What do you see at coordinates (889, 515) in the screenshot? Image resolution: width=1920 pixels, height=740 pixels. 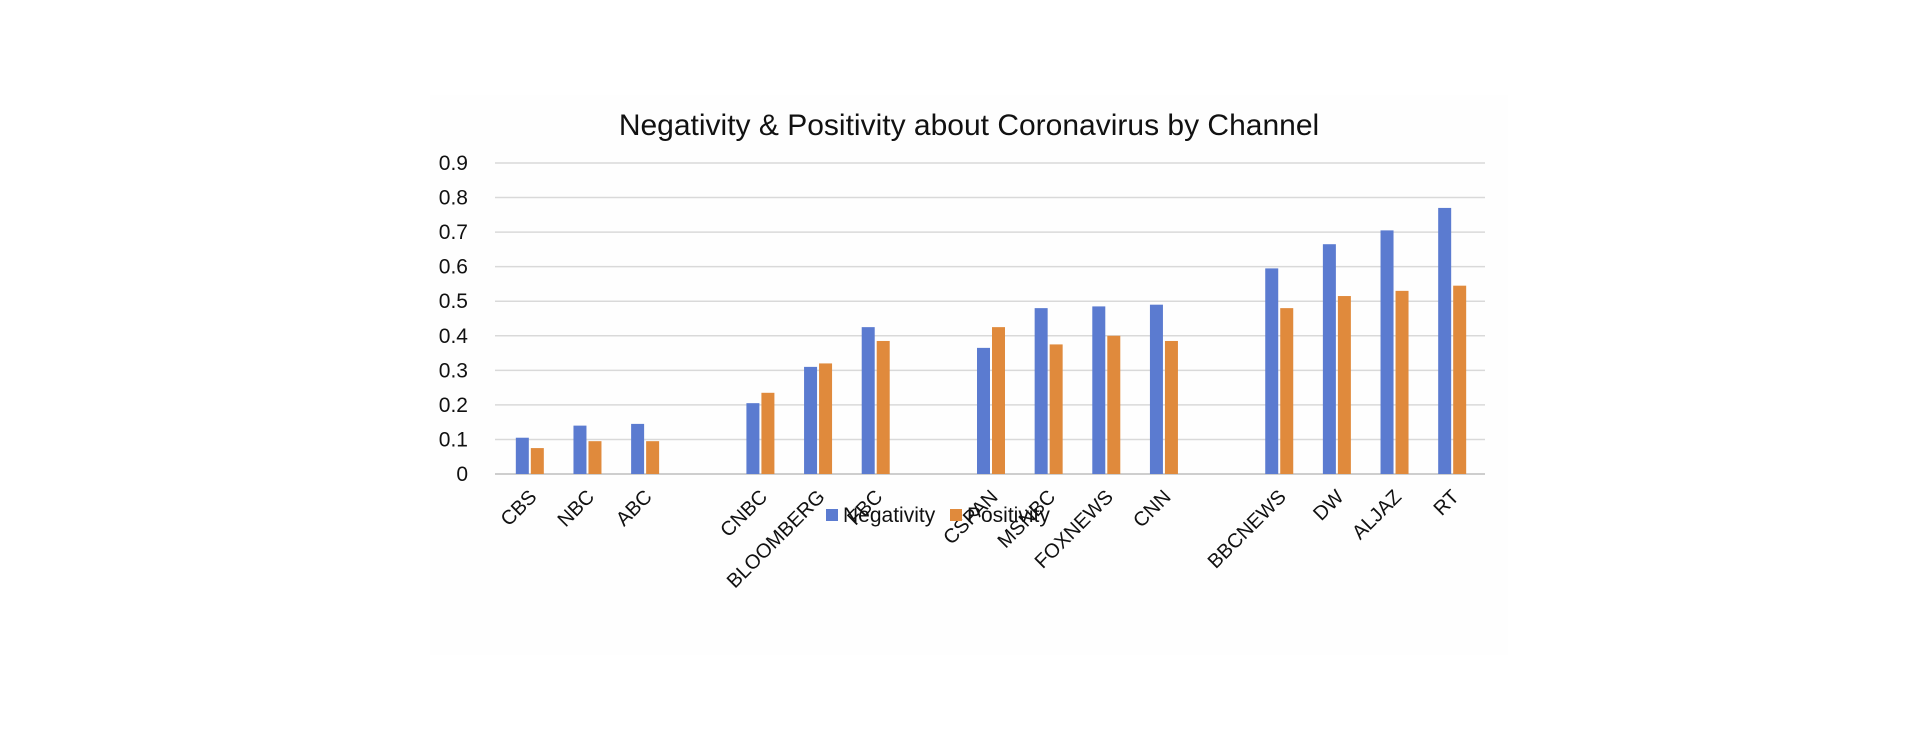 I see `legend-label-negativity: Negativity` at bounding box center [889, 515].